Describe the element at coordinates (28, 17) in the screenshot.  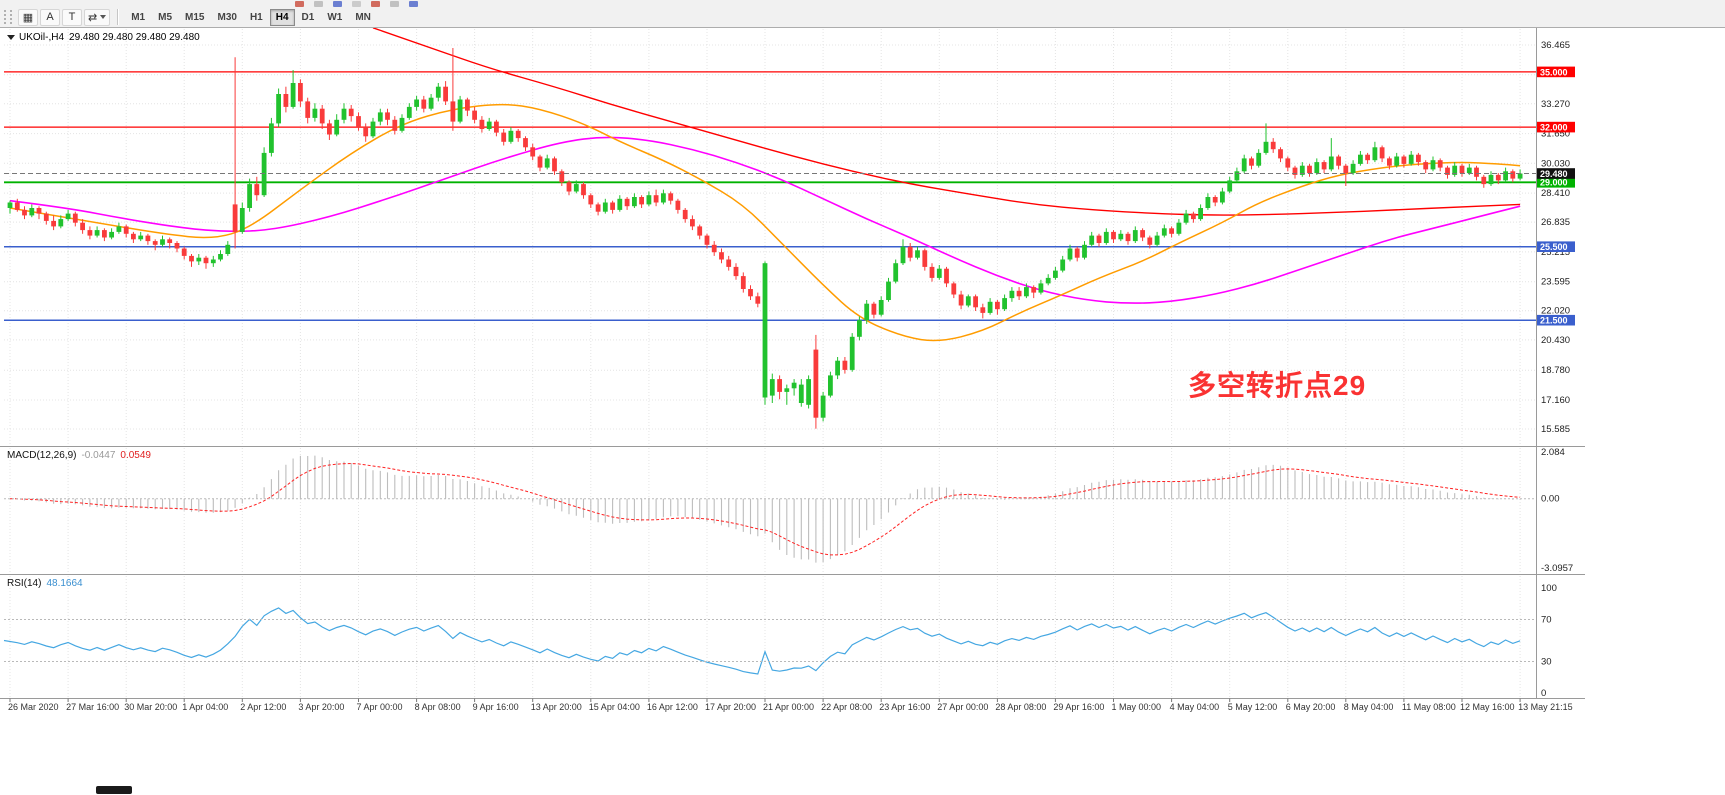
I see `grid-toggle-button: ▦` at that location.